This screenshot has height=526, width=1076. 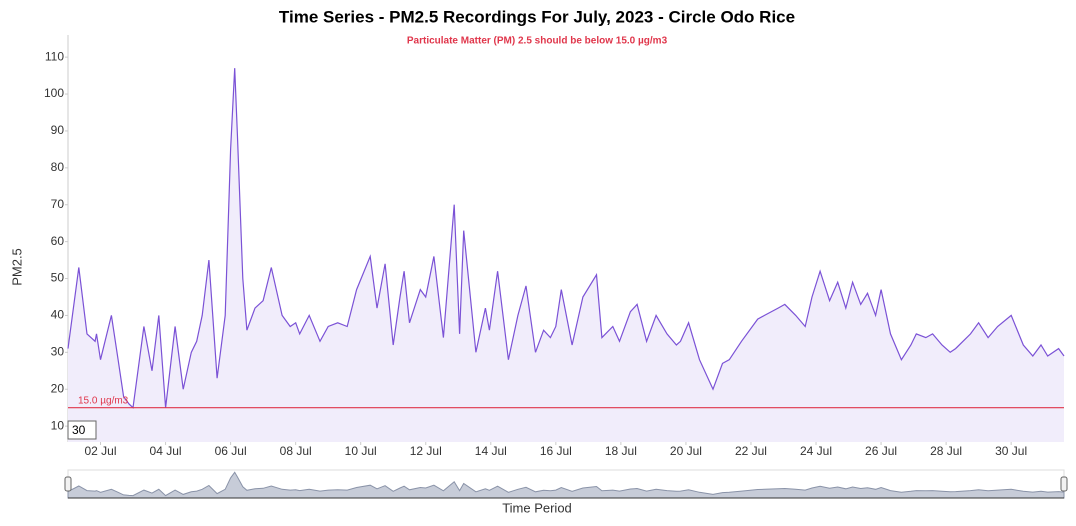 I want to click on x-tick-label: 04 Jul, so click(x=166, y=451).